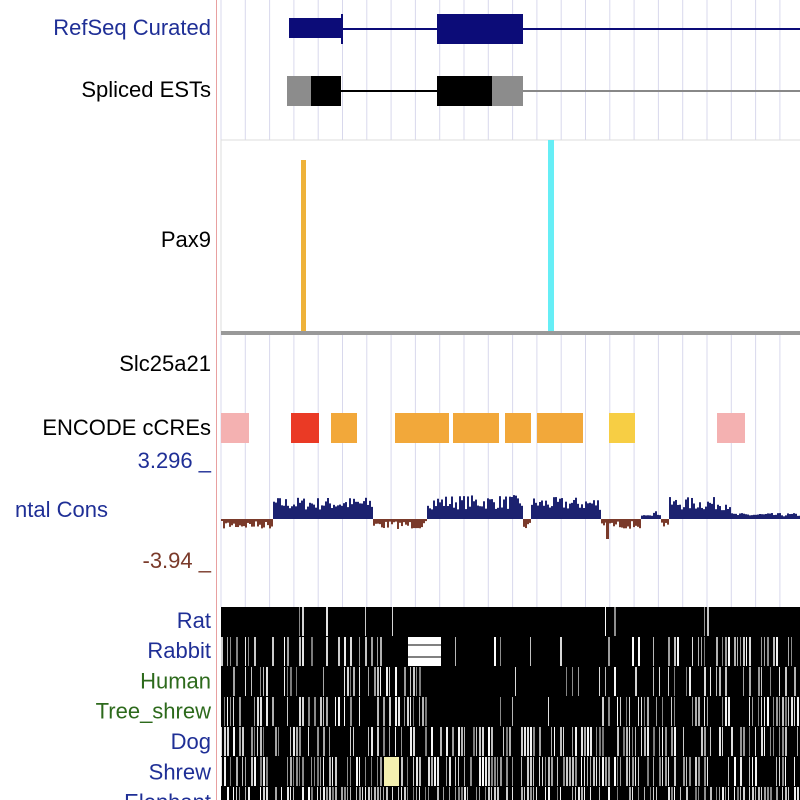 The image size is (800, 800). Describe the element at coordinates (167, 795) in the screenshot. I see `species-label: Elephant` at that location.